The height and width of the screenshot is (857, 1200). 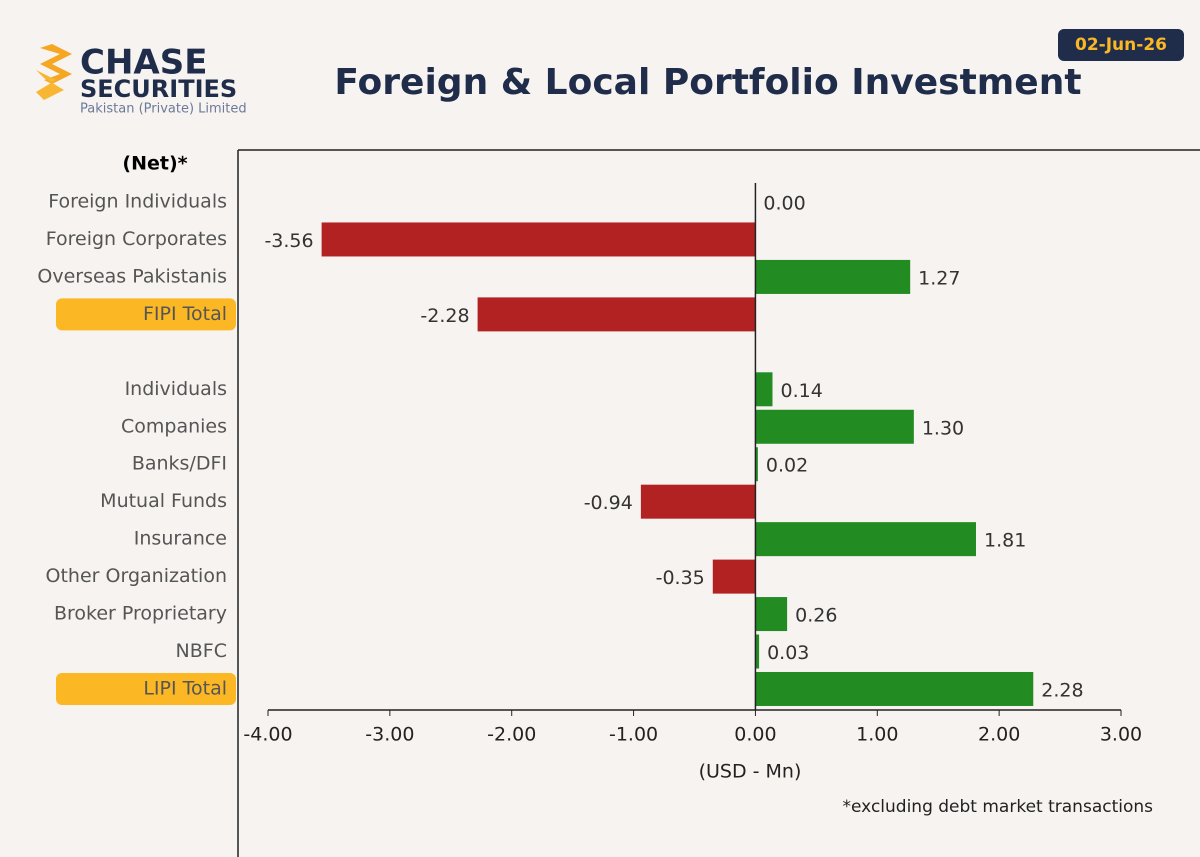 I want to click on y-tick-label: Banks/DFI, so click(x=179, y=464).